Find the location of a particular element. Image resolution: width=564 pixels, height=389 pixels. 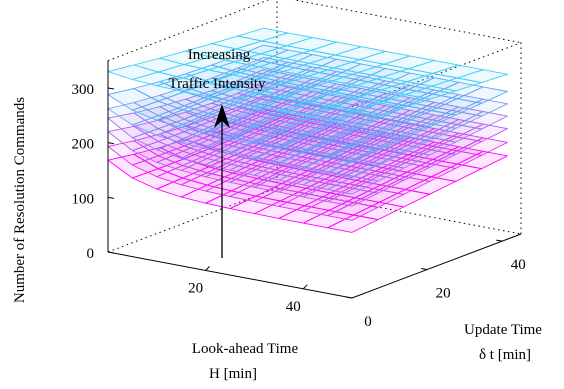

x-axis-label-line2: H [min] is located at coordinates (233, 374).